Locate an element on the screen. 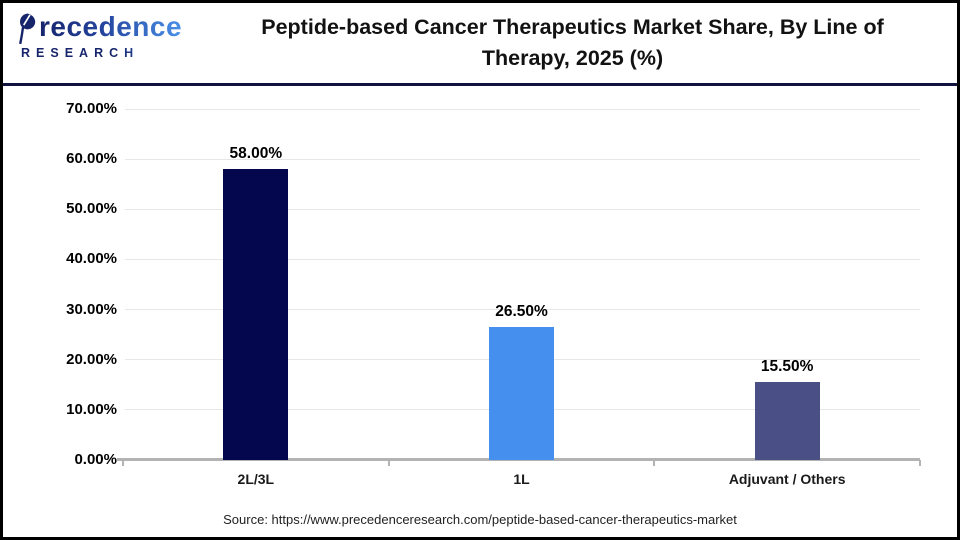 Image resolution: width=960 pixels, height=540 pixels. logo-wordmark: recedence is located at coordinates (104, 28).